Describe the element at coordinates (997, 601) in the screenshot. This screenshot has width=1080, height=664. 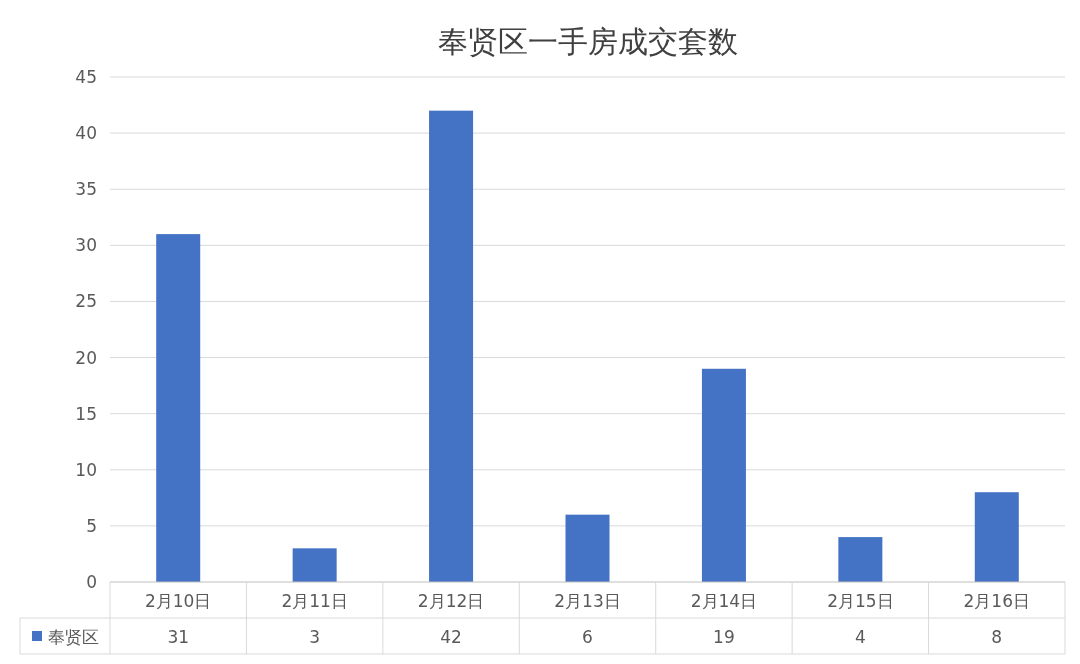
I see `x-tick-label: 2月16日` at that location.